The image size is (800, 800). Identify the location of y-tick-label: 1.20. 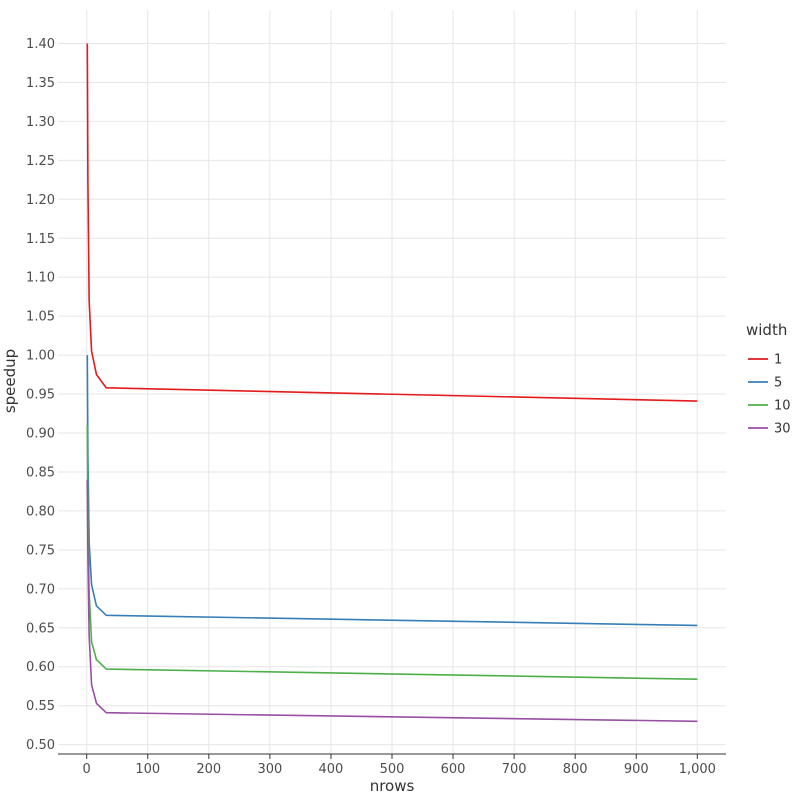
(40, 200).